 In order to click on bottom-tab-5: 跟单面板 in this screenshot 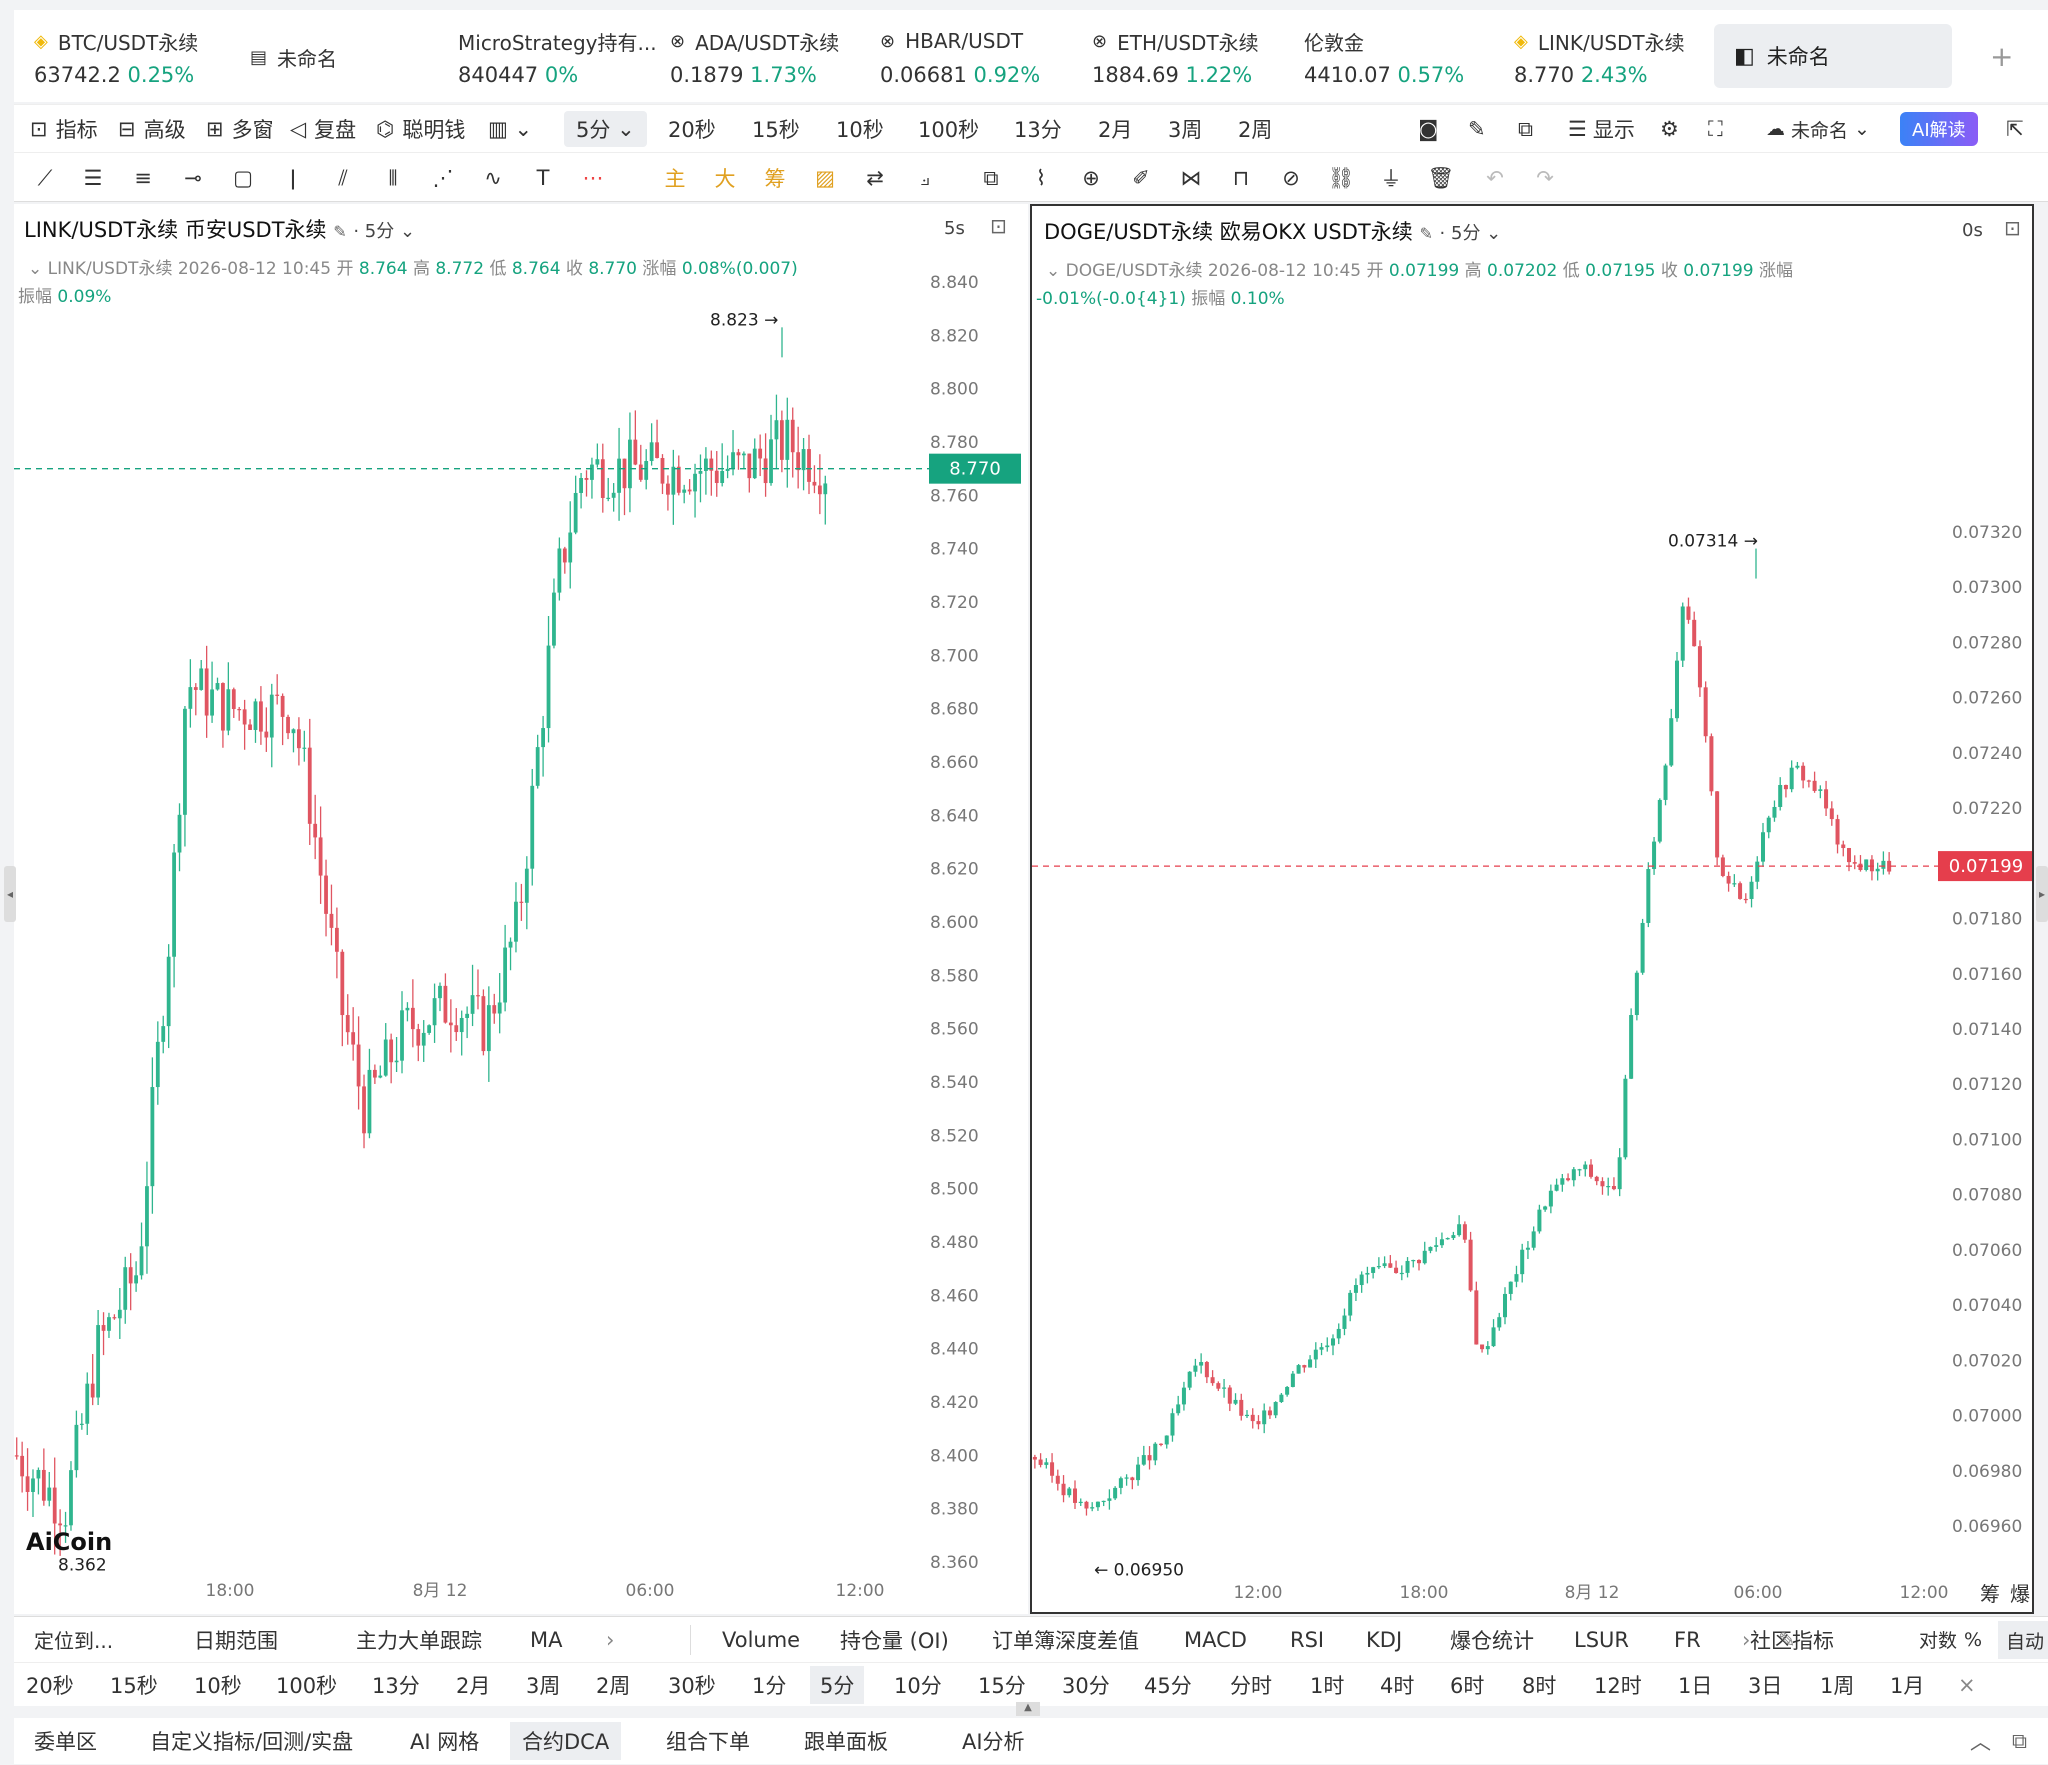, I will do `click(846, 1742)`.